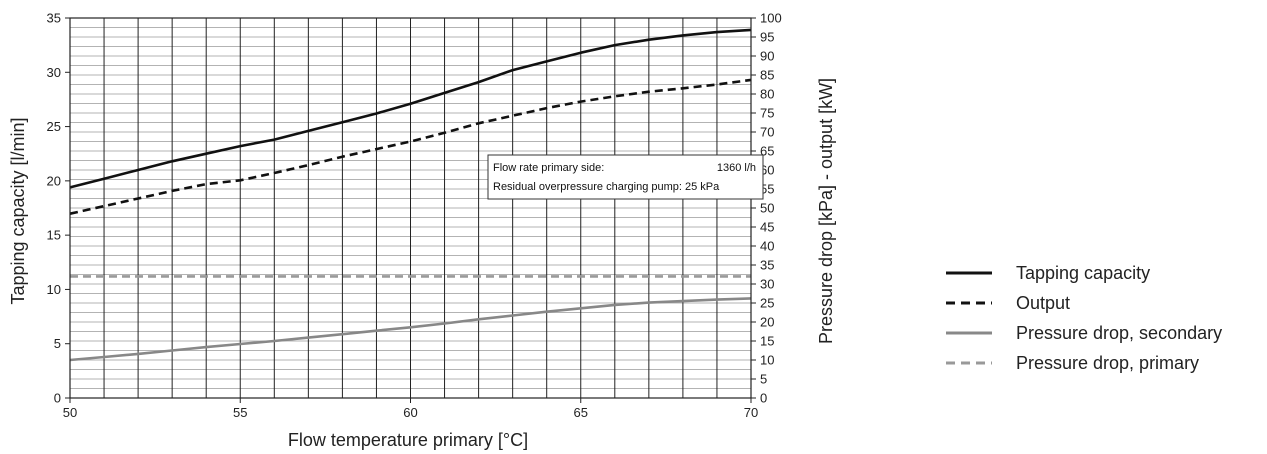 Image resolution: width=1267 pixels, height=454 pixels. What do you see at coordinates (767, 151) in the screenshot?
I see `y2-tick-label: 65` at bounding box center [767, 151].